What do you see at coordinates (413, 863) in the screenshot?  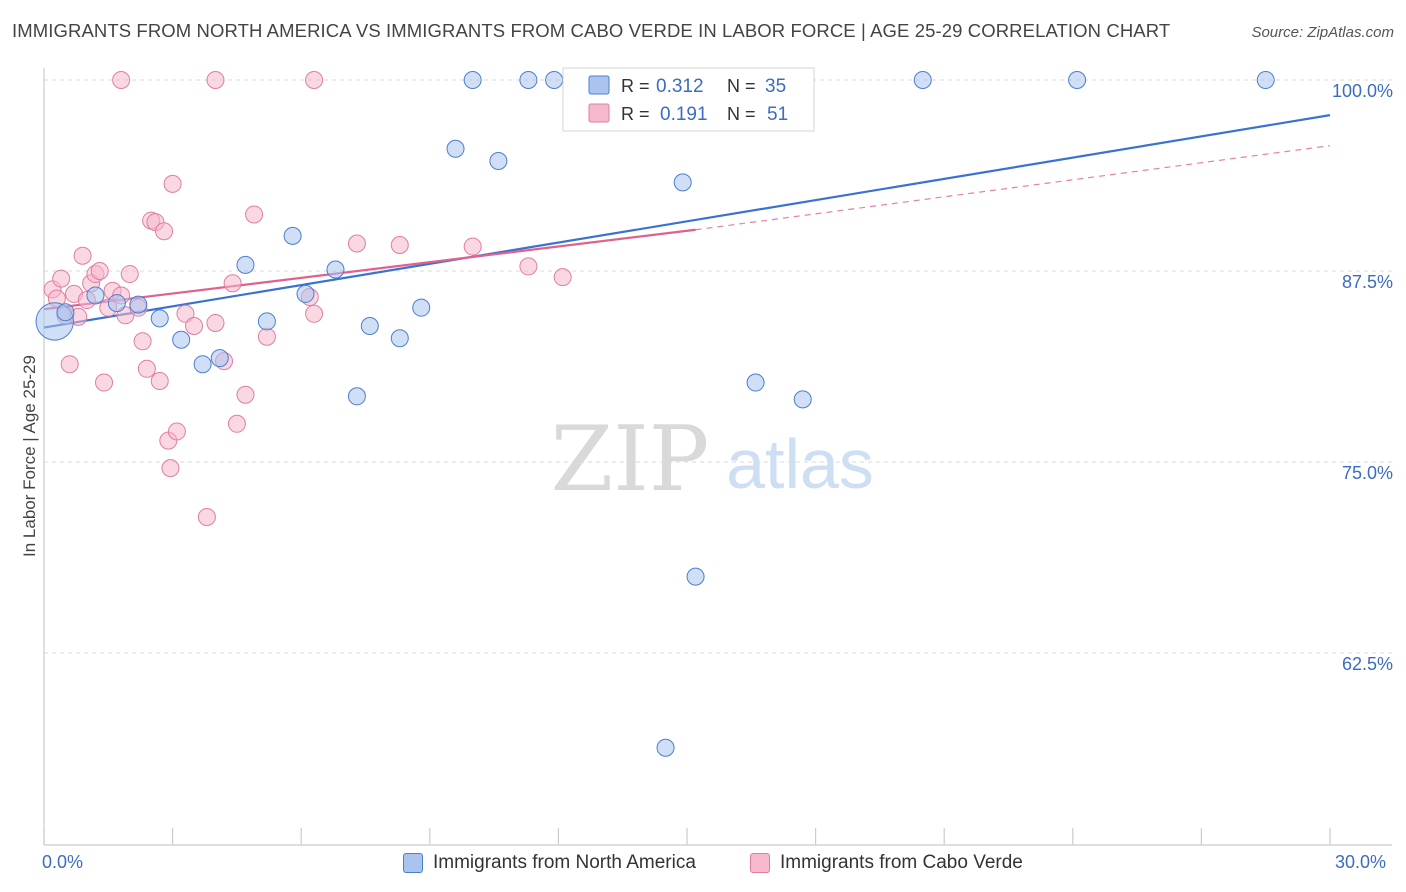 I see `swatch-north-america` at bounding box center [413, 863].